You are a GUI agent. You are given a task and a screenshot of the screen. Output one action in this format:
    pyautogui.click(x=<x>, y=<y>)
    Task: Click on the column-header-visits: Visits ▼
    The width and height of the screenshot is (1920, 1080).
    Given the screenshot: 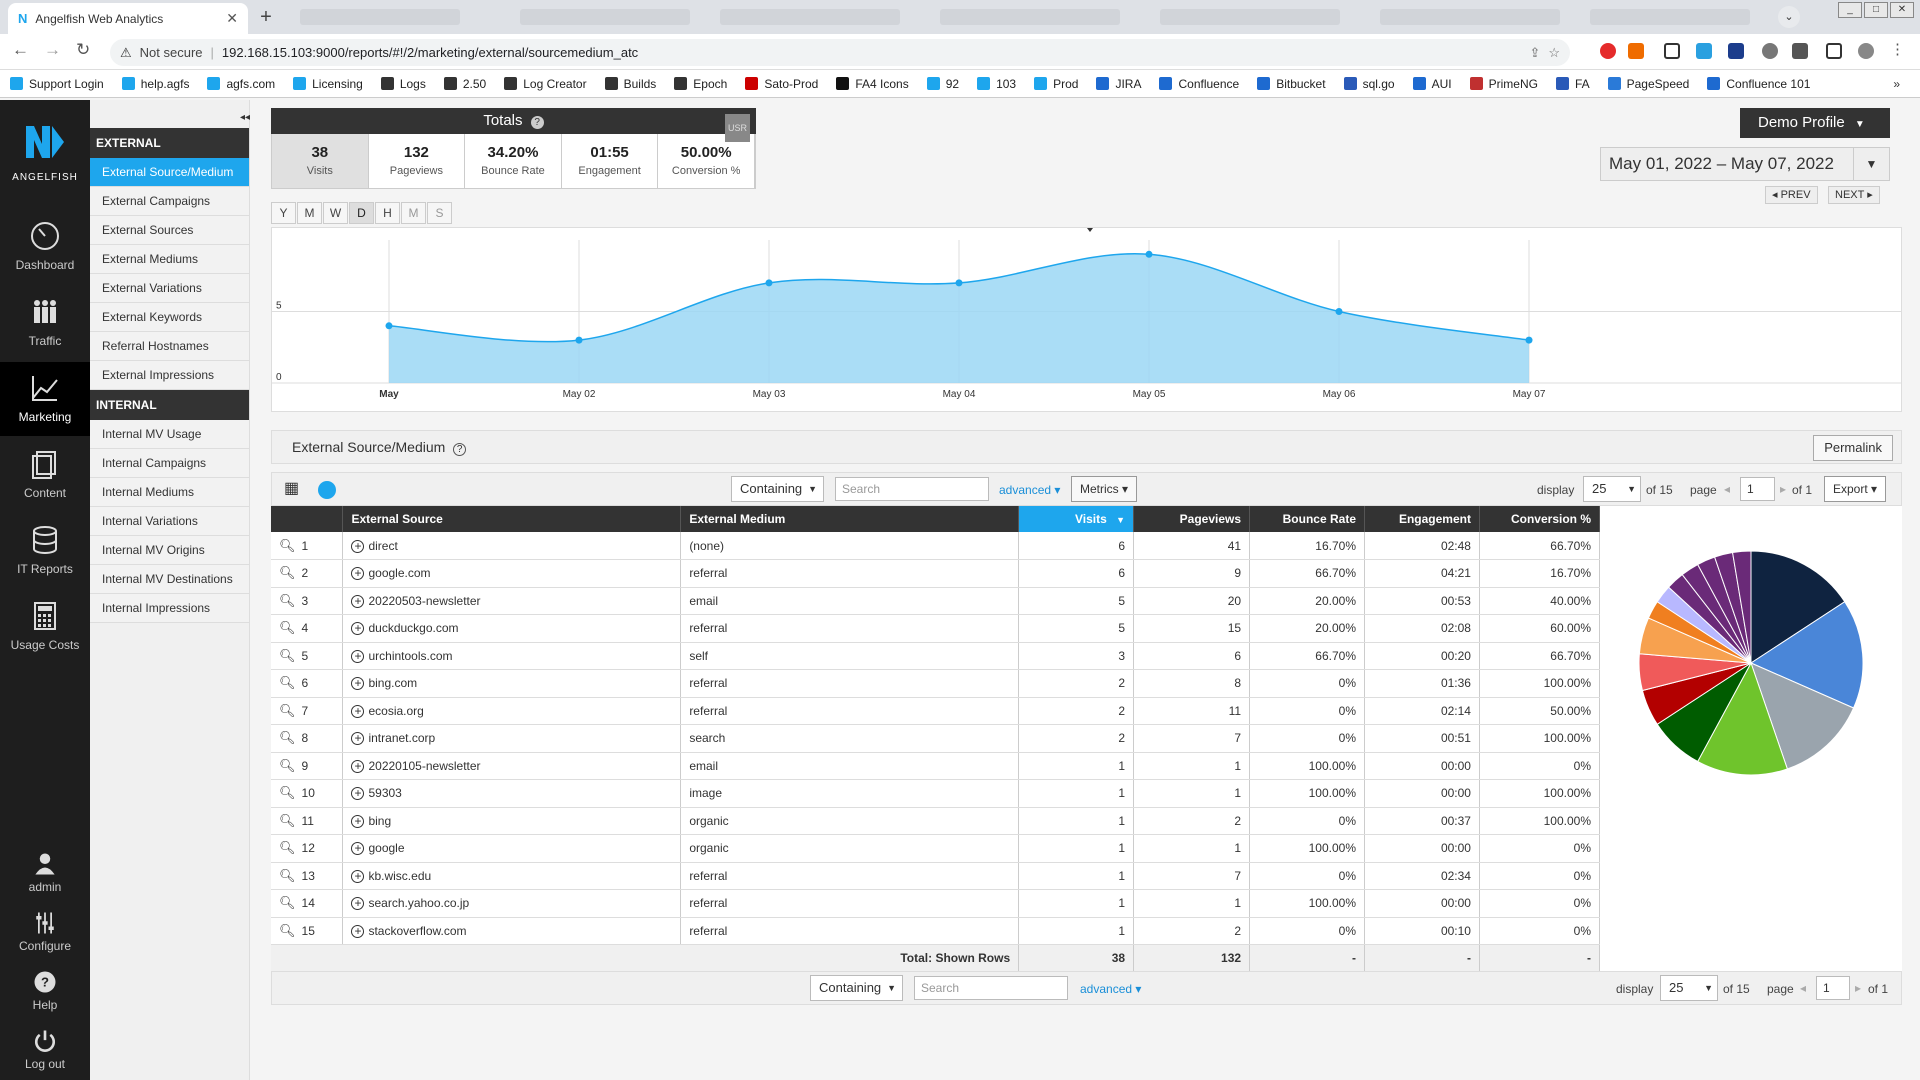 What is the action you would take?
    pyautogui.click(x=1076, y=519)
    